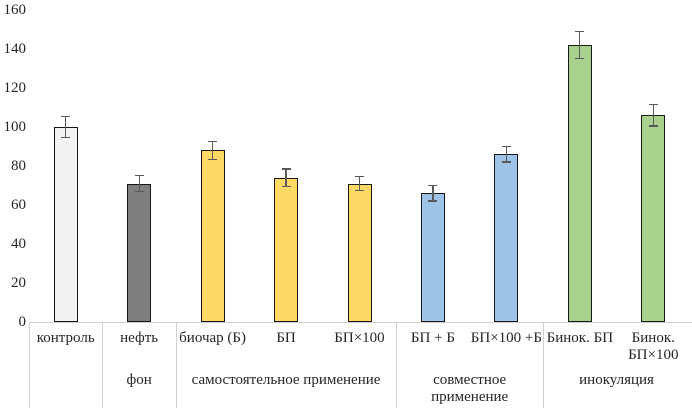 This screenshot has height=408, width=692. I want to click on y-axis-tick-label: 60, so click(18, 205).